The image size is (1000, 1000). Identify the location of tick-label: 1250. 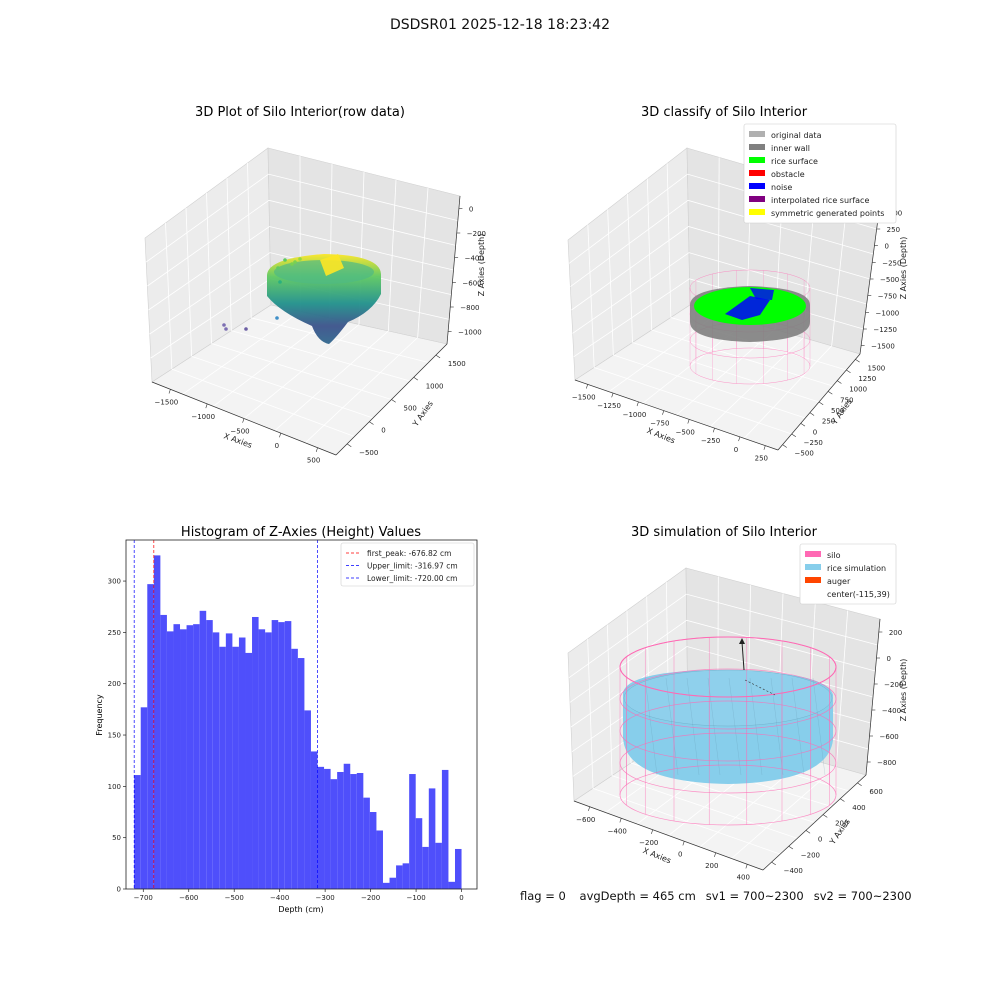
(867, 379).